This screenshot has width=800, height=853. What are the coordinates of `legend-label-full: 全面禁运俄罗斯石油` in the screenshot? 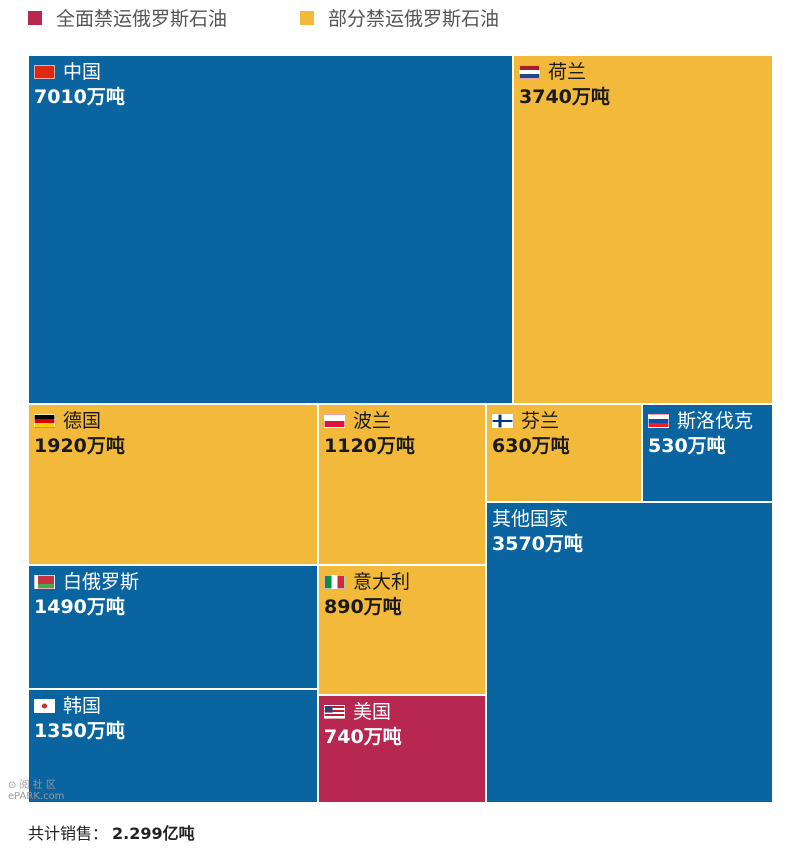 It's located at (142, 19).